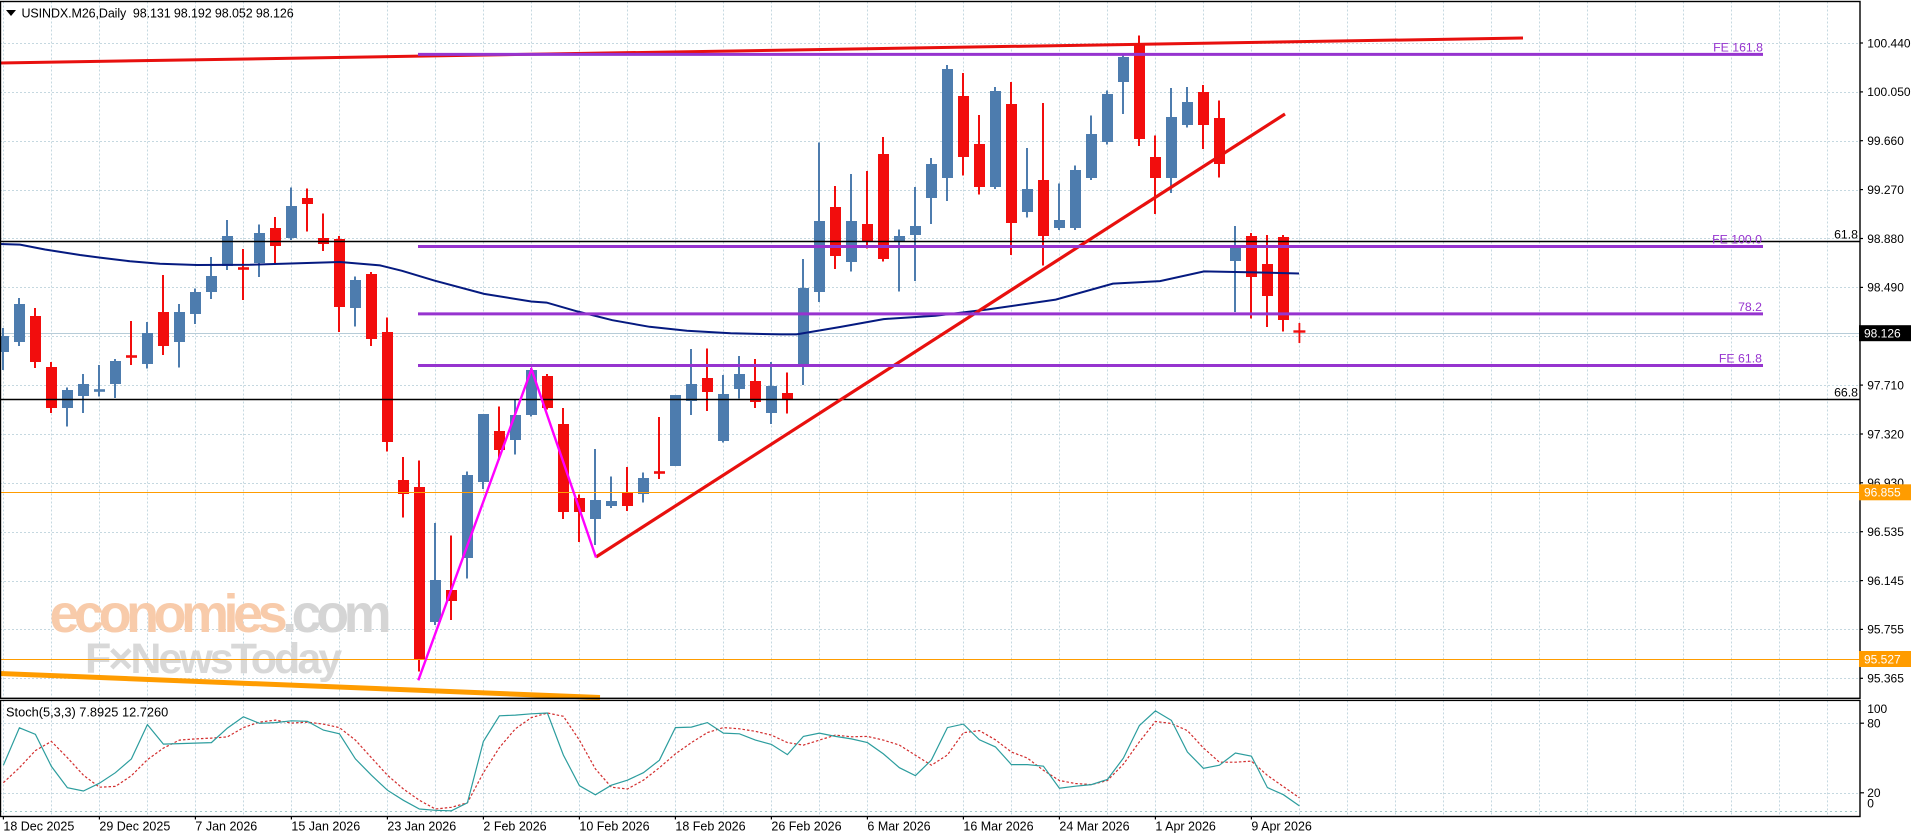 The width and height of the screenshot is (1916, 840). Describe the element at coordinates (614, 827) in the screenshot. I see `svg-text: 10 Feb 2026` at that location.